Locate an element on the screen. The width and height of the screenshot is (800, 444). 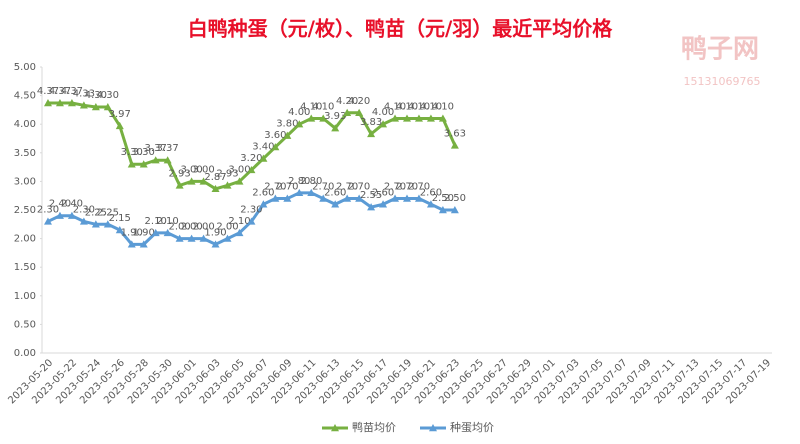
data-label: 3.97 is located at coordinates (120, 114).